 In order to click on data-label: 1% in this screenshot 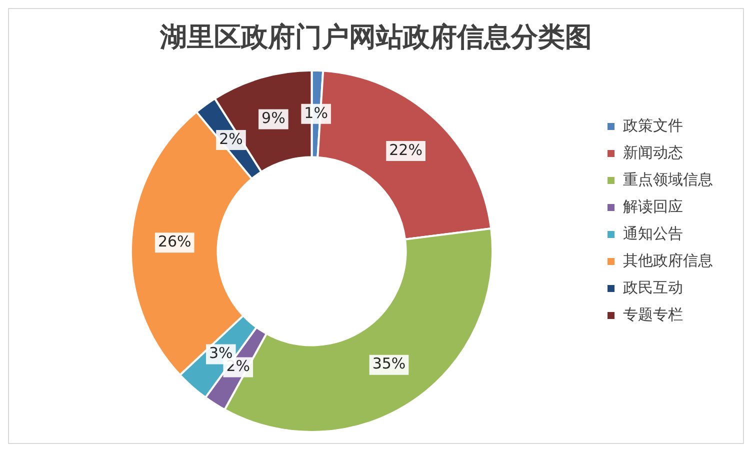, I will do `click(316, 113)`.